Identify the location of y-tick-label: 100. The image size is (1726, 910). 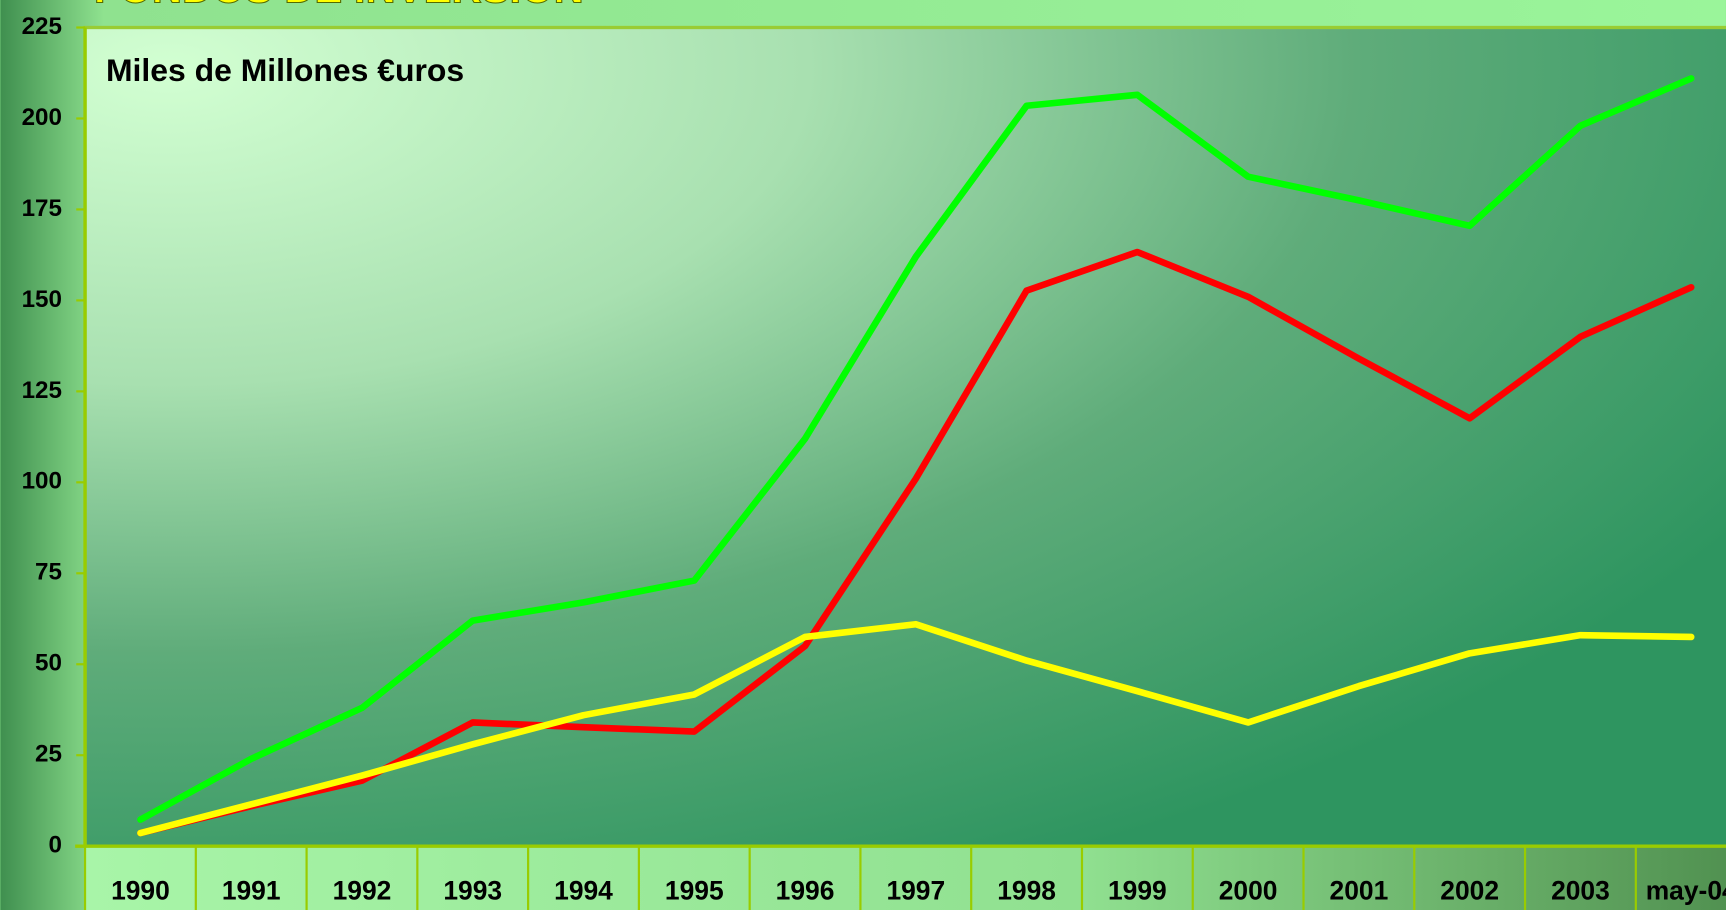
(42, 481).